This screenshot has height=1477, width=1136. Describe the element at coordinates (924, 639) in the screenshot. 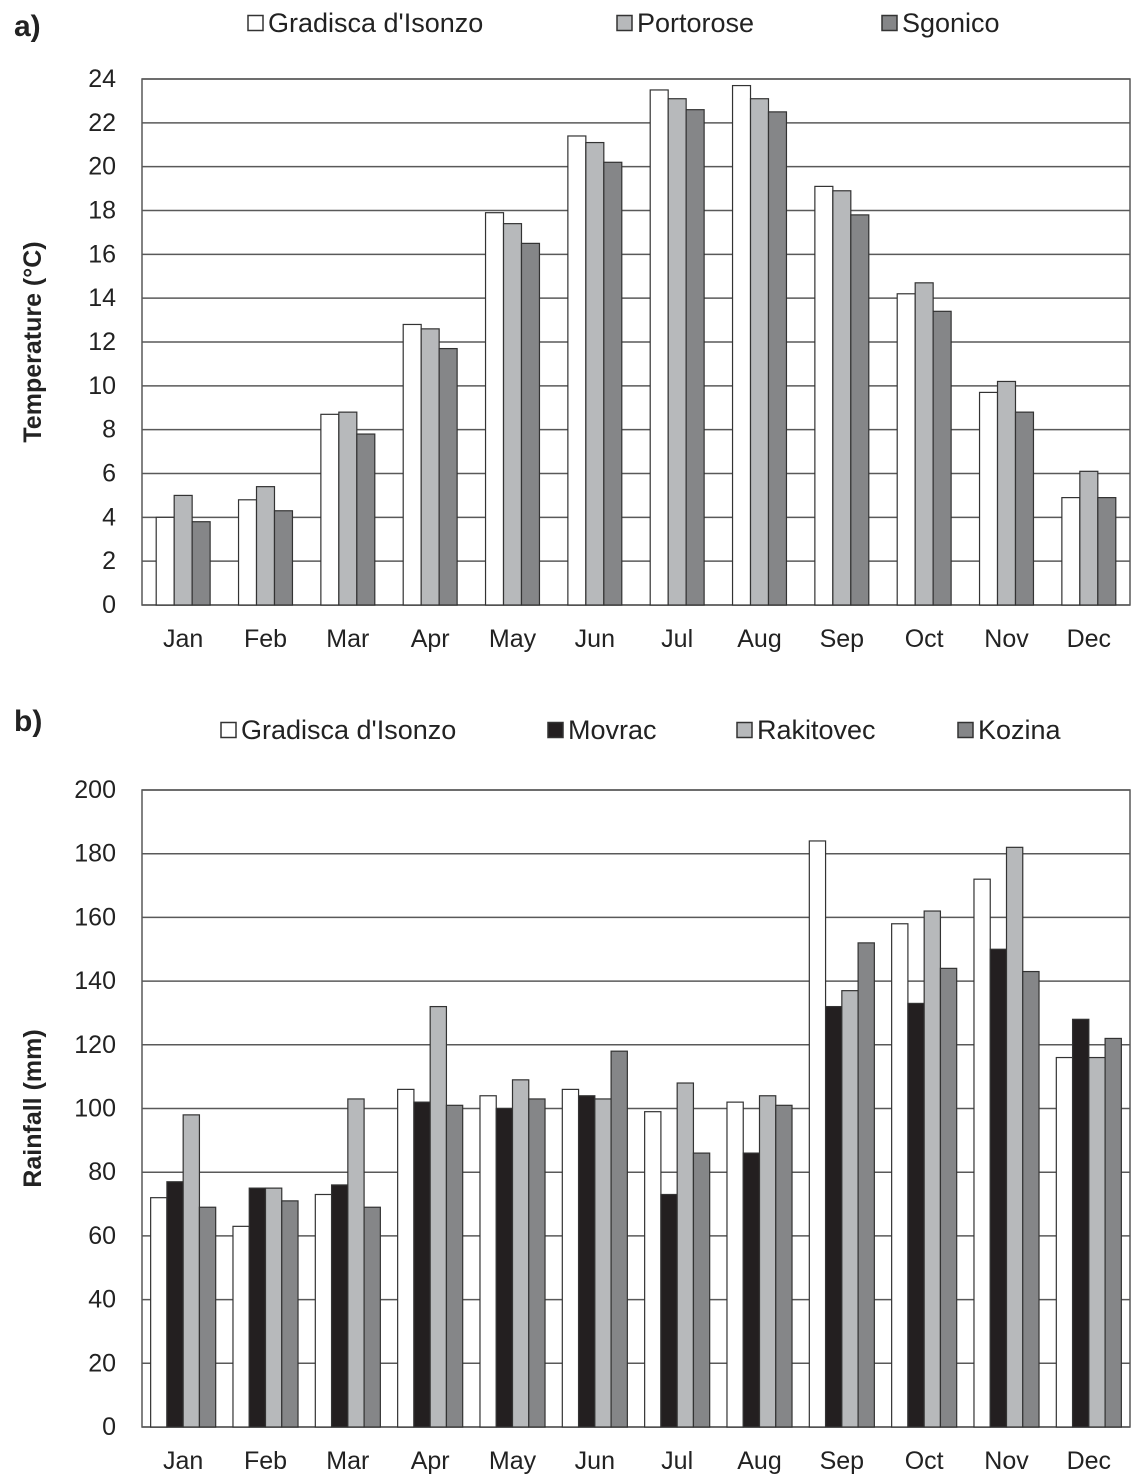

I see `x-tick-label: Oct` at that location.